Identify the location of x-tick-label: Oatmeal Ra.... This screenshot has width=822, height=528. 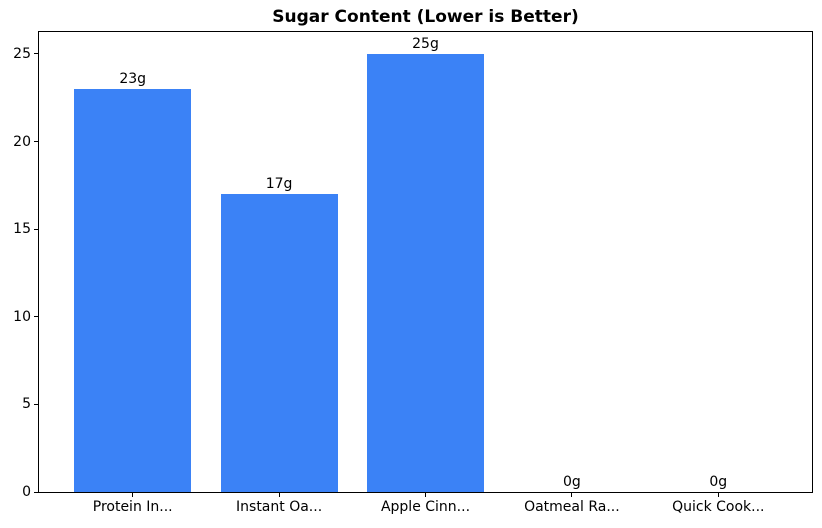
(572, 507).